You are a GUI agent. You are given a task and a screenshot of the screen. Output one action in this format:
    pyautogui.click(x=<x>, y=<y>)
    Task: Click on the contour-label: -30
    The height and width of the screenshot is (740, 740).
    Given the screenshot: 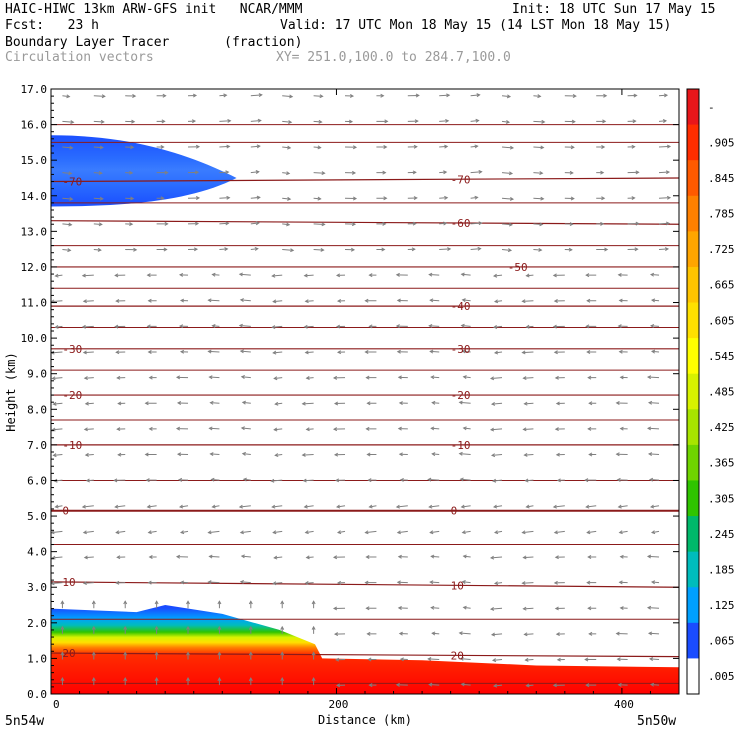 What is the action you would take?
    pyautogui.click(x=72, y=349)
    